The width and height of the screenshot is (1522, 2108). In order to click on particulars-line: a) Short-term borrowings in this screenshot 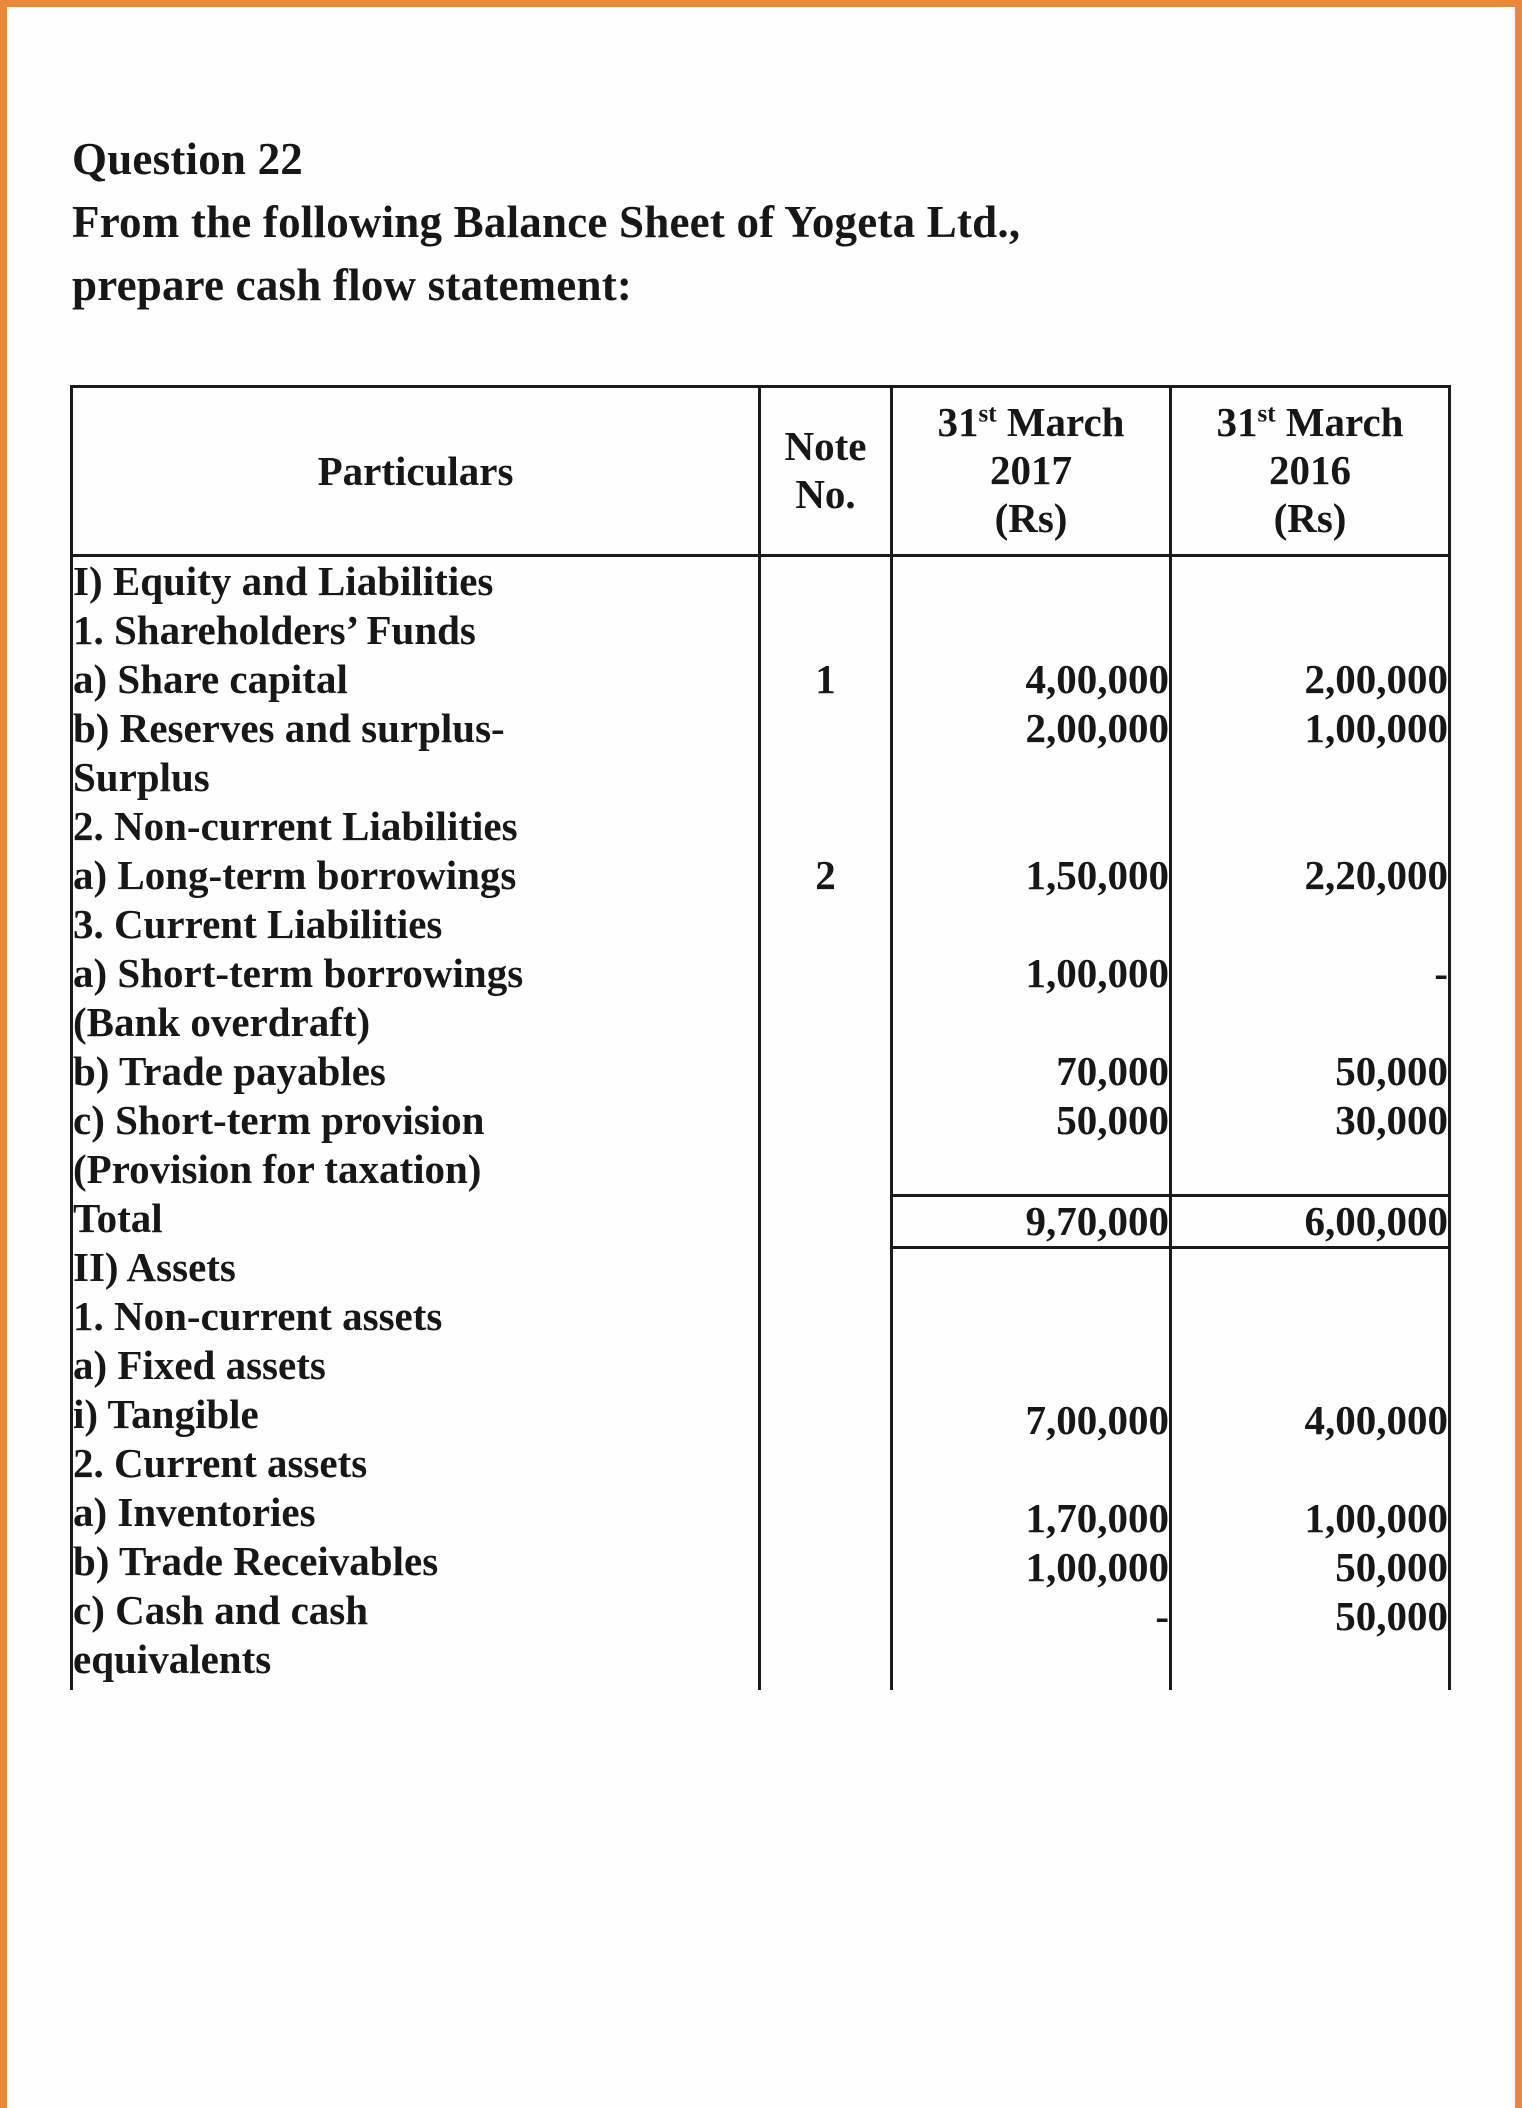, I will do `click(298, 973)`.